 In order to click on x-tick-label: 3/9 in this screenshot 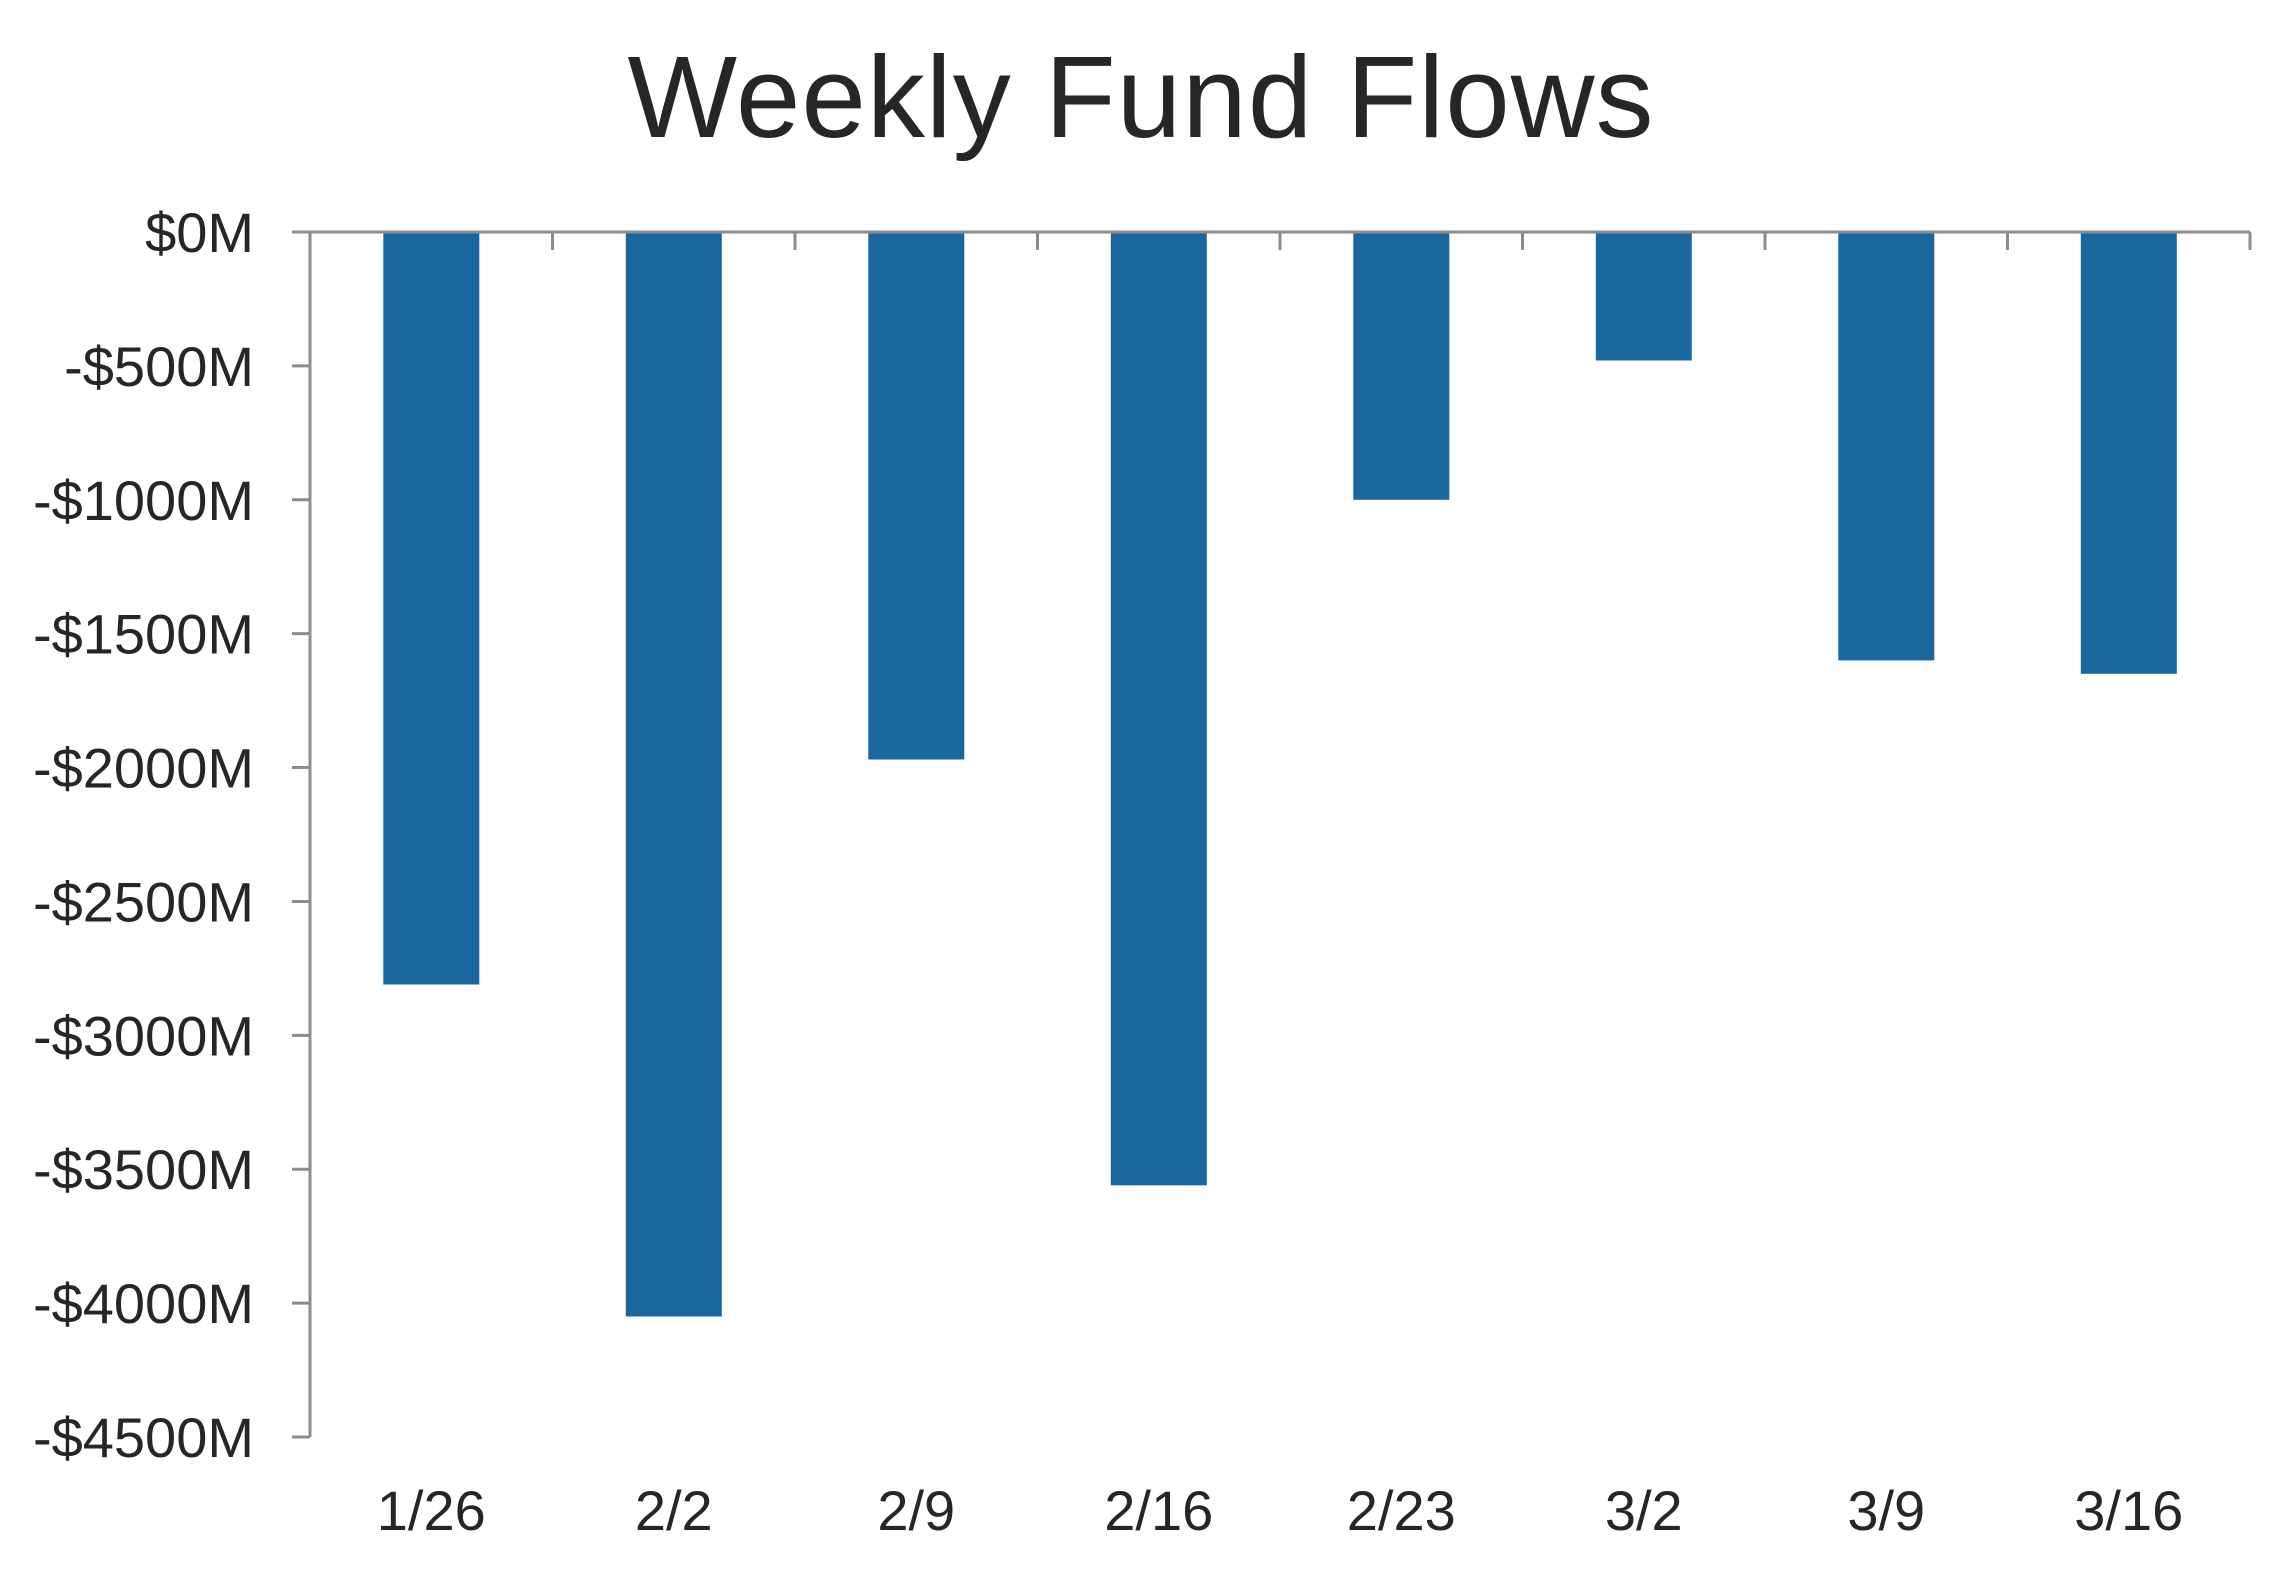, I will do `click(1886, 1510)`.